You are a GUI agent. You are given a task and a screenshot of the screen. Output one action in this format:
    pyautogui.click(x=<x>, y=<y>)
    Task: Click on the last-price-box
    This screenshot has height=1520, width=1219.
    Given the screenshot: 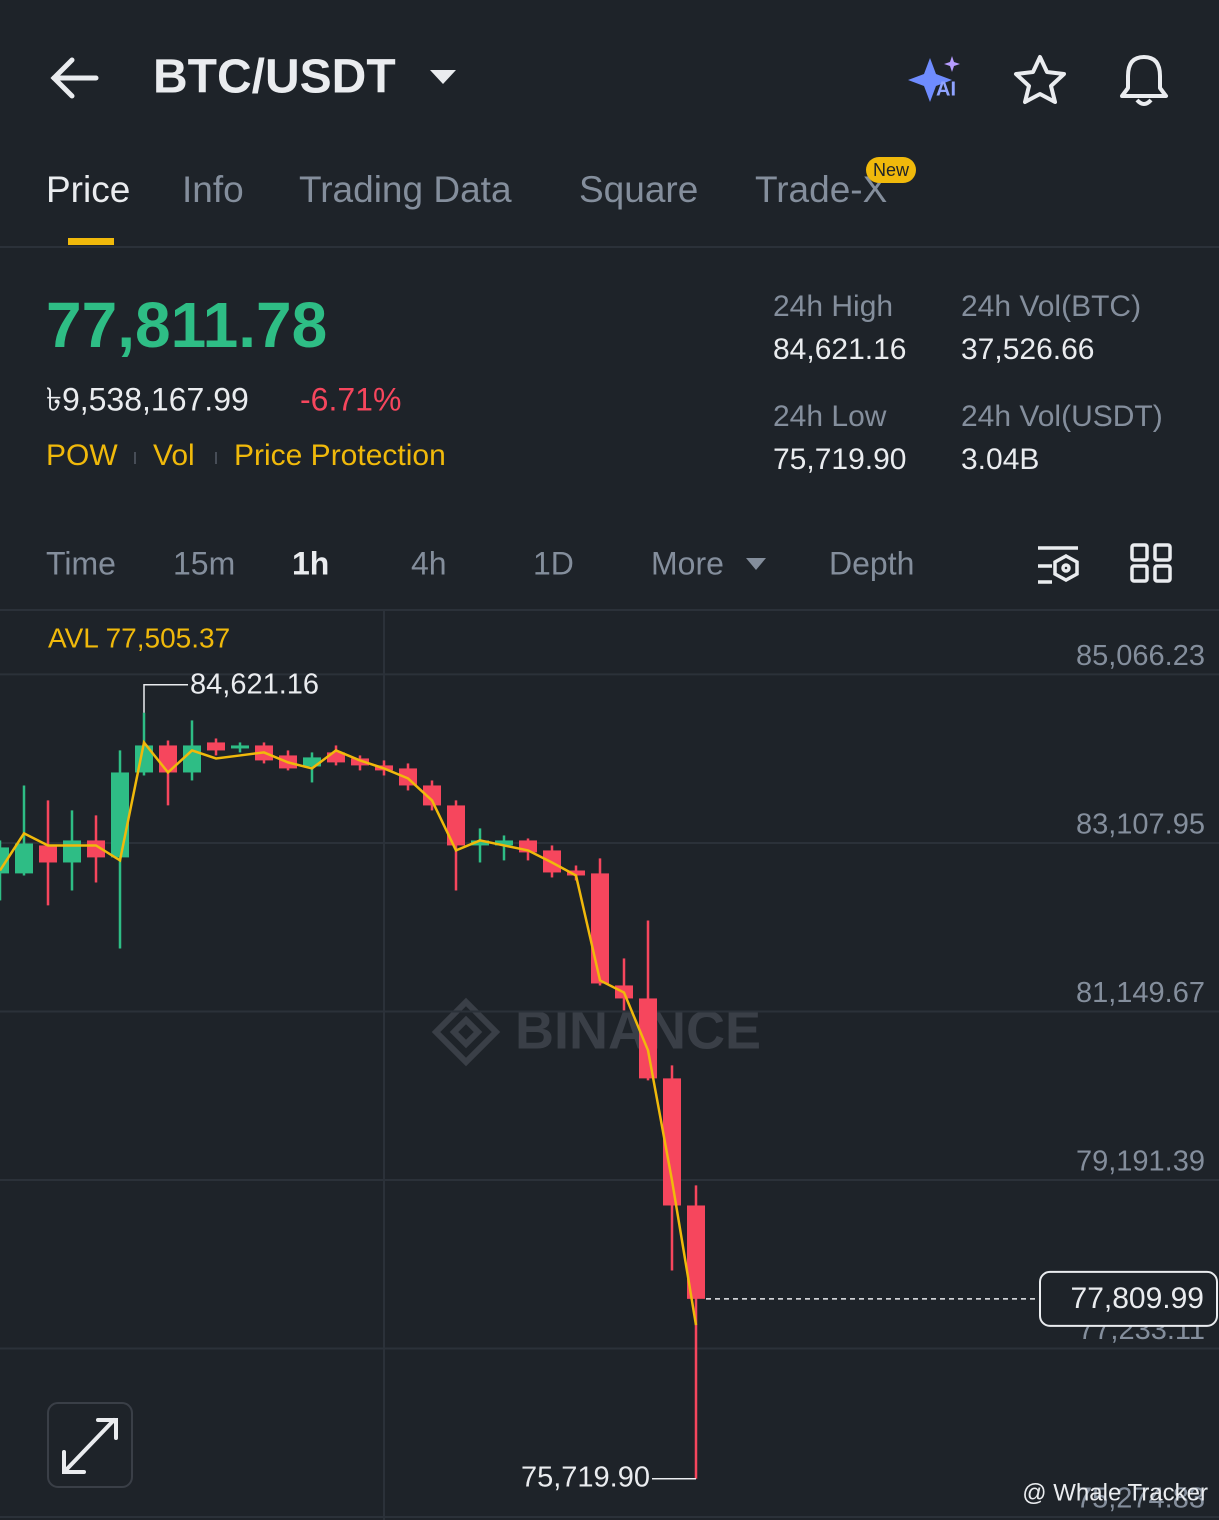 What is the action you would take?
    pyautogui.click(x=1128, y=1298)
    